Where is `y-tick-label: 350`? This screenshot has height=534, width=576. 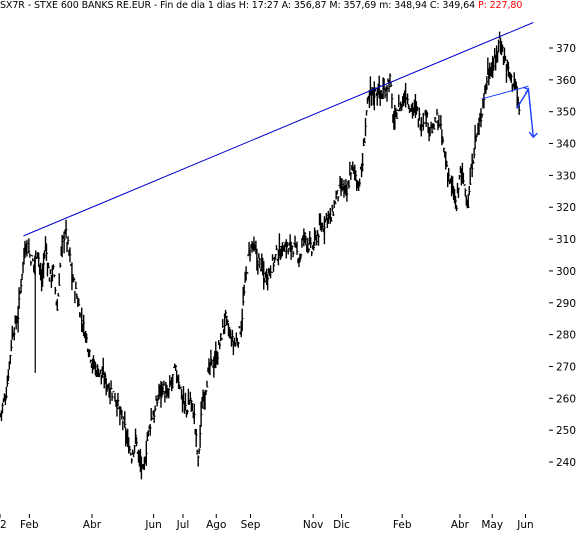
y-tick-label: 350 is located at coordinates (566, 113).